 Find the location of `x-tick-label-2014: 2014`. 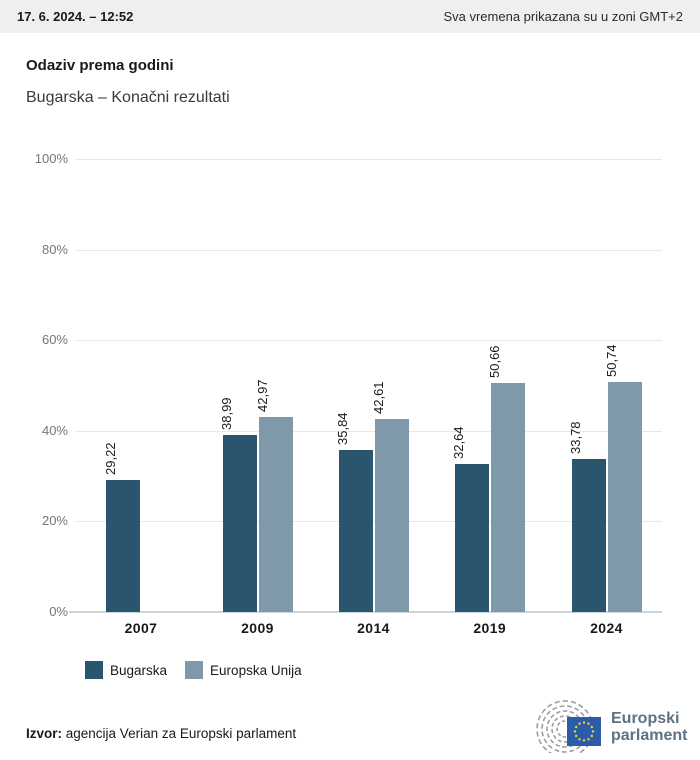

x-tick-label-2014: 2014 is located at coordinates (373, 628).